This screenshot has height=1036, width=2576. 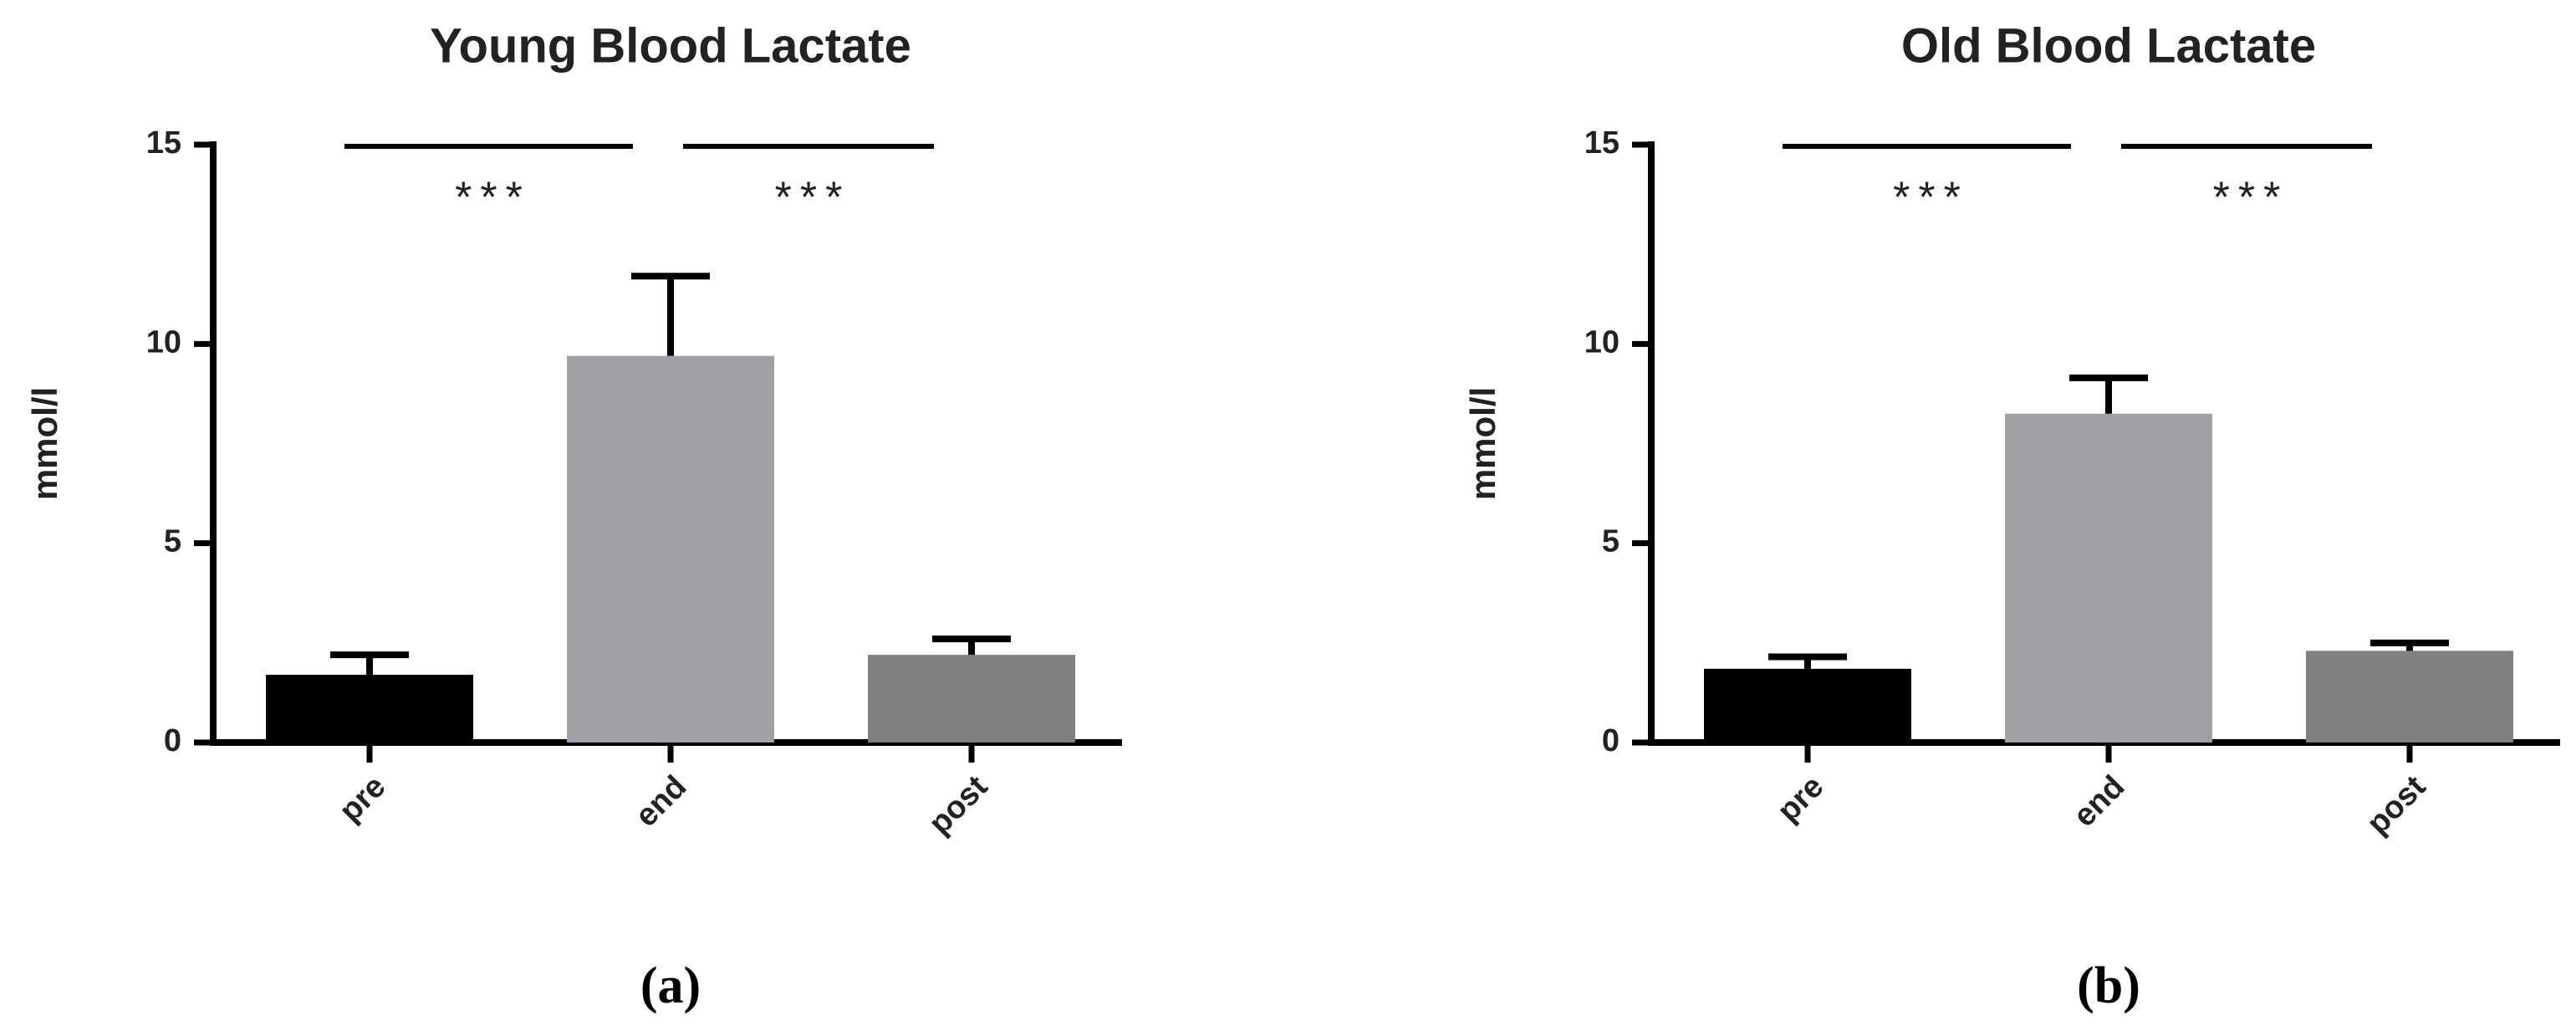 I want to click on chart-title: Young Blood Lactate, so click(x=670, y=45).